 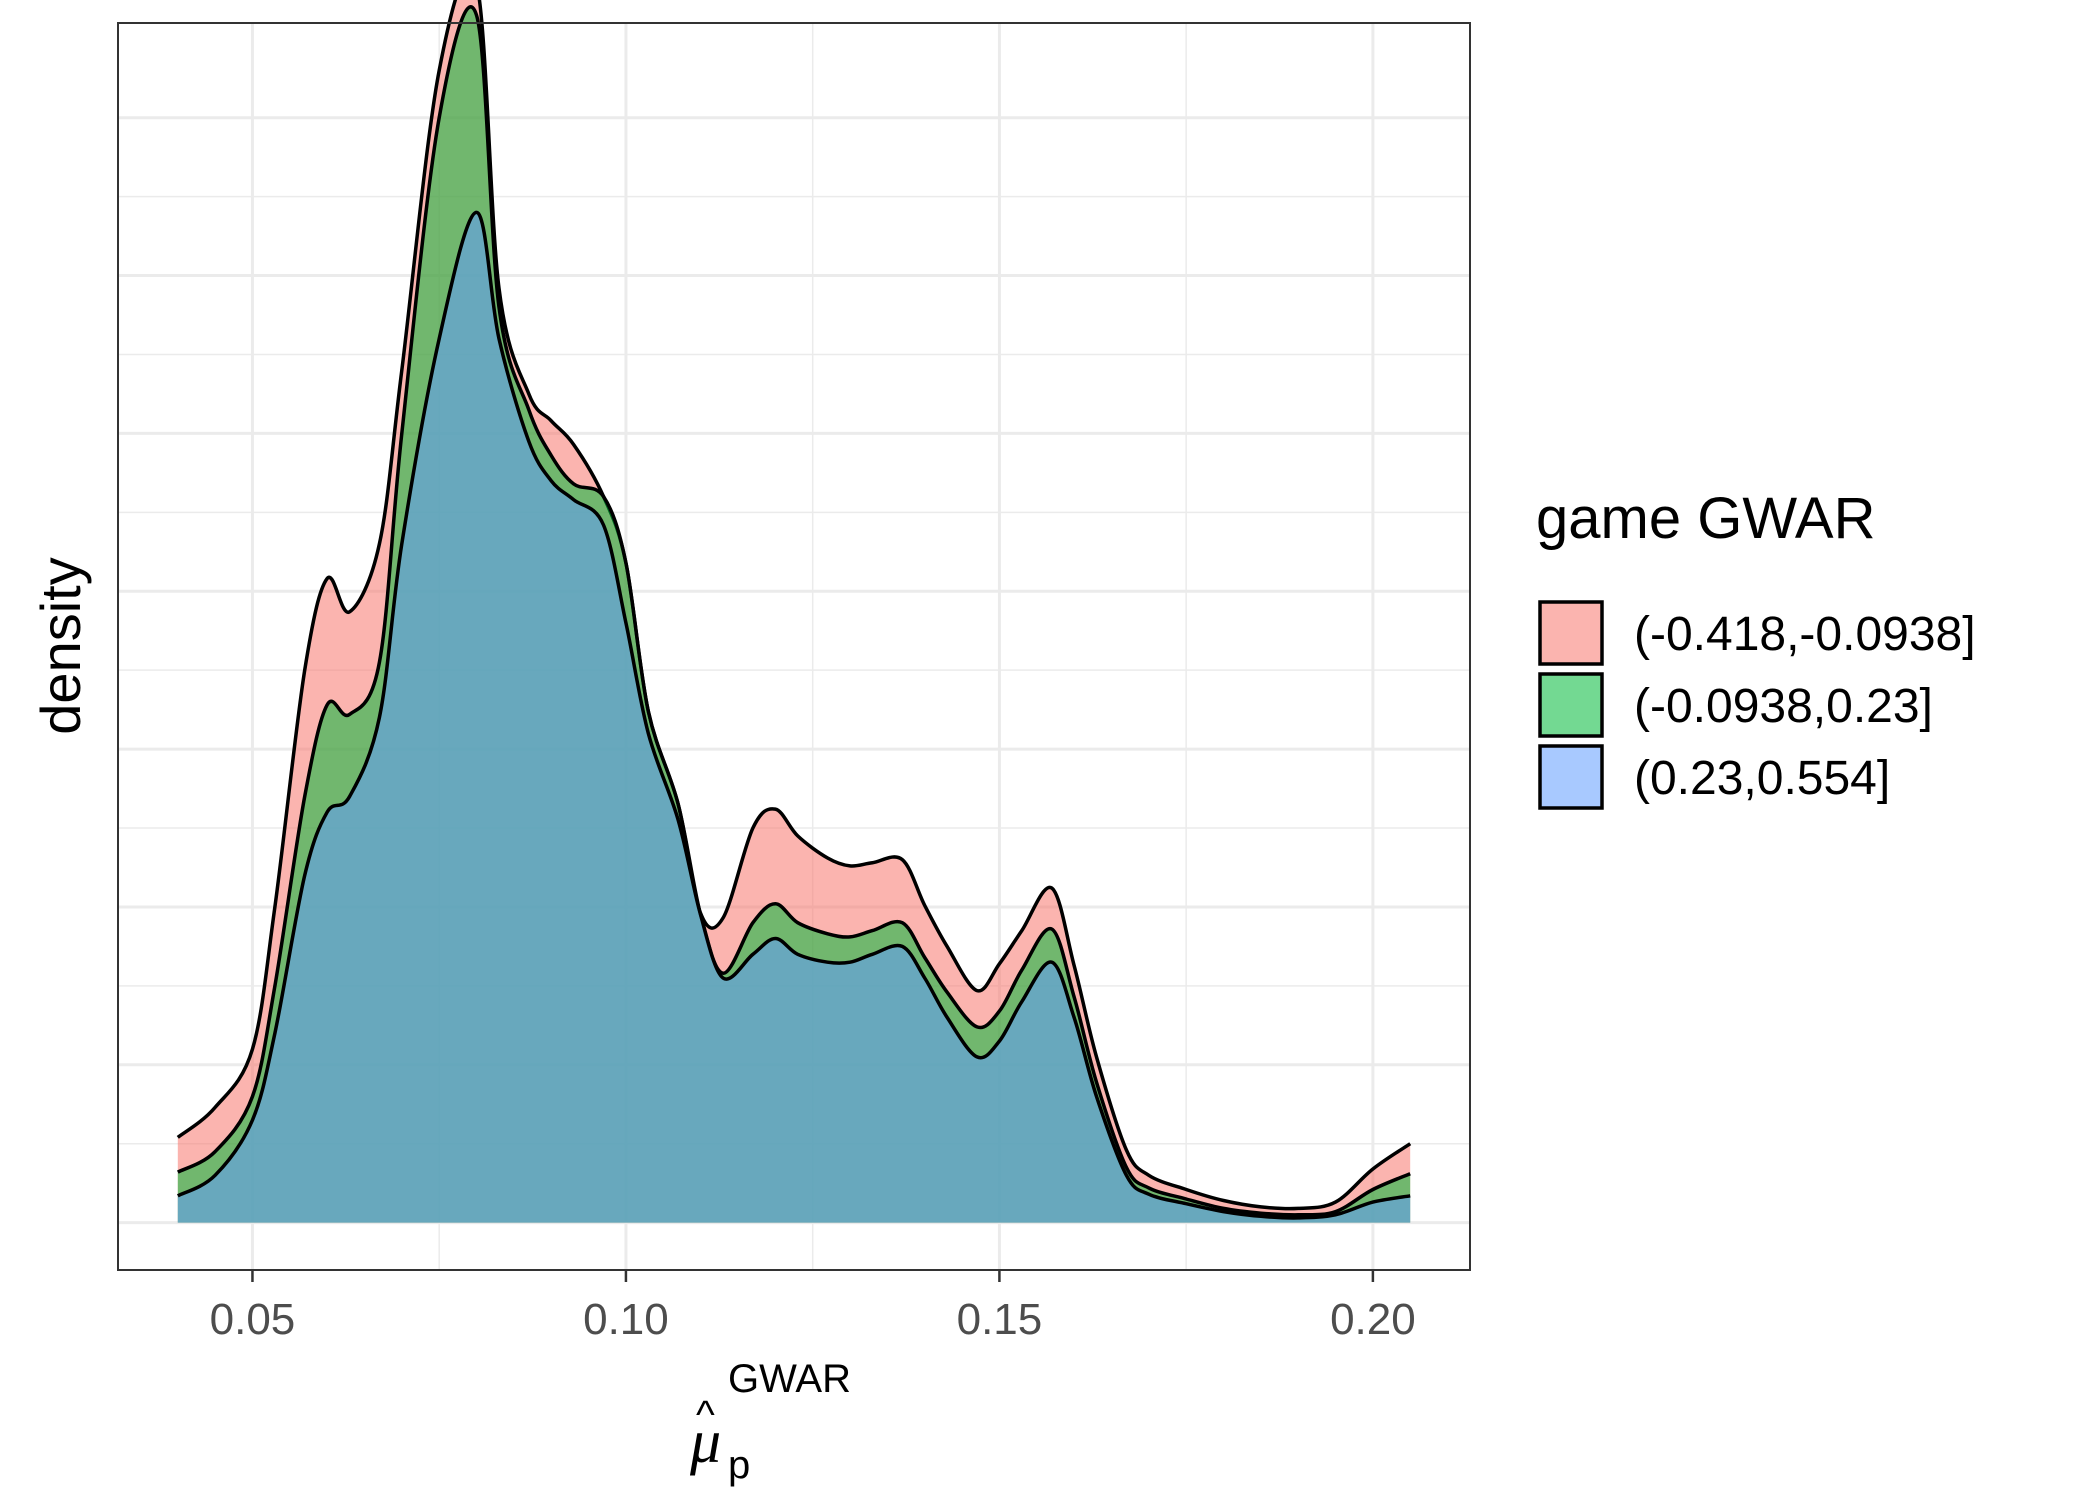 What do you see at coordinates (1000, 1319) in the screenshot?
I see `x-tick-label: 0.15` at bounding box center [1000, 1319].